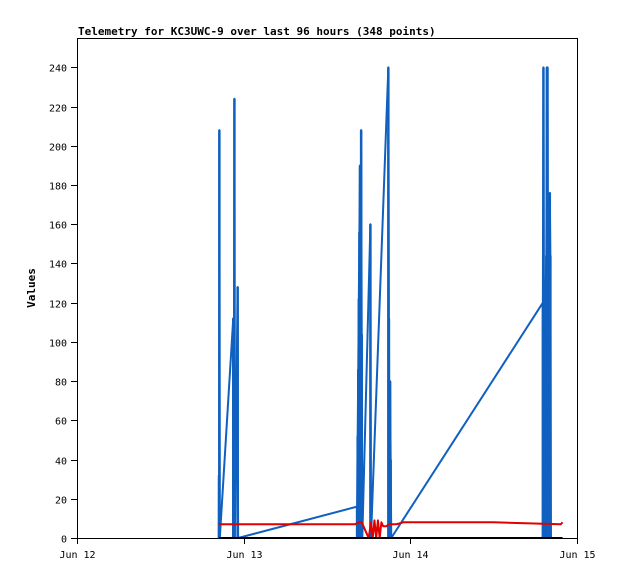 The width and height of the screenshot is (618, 579). What do you see at coordinates (58, 69) in the screenshot?
I see `y-tick-label: 240` at bounding box center [58, 69].